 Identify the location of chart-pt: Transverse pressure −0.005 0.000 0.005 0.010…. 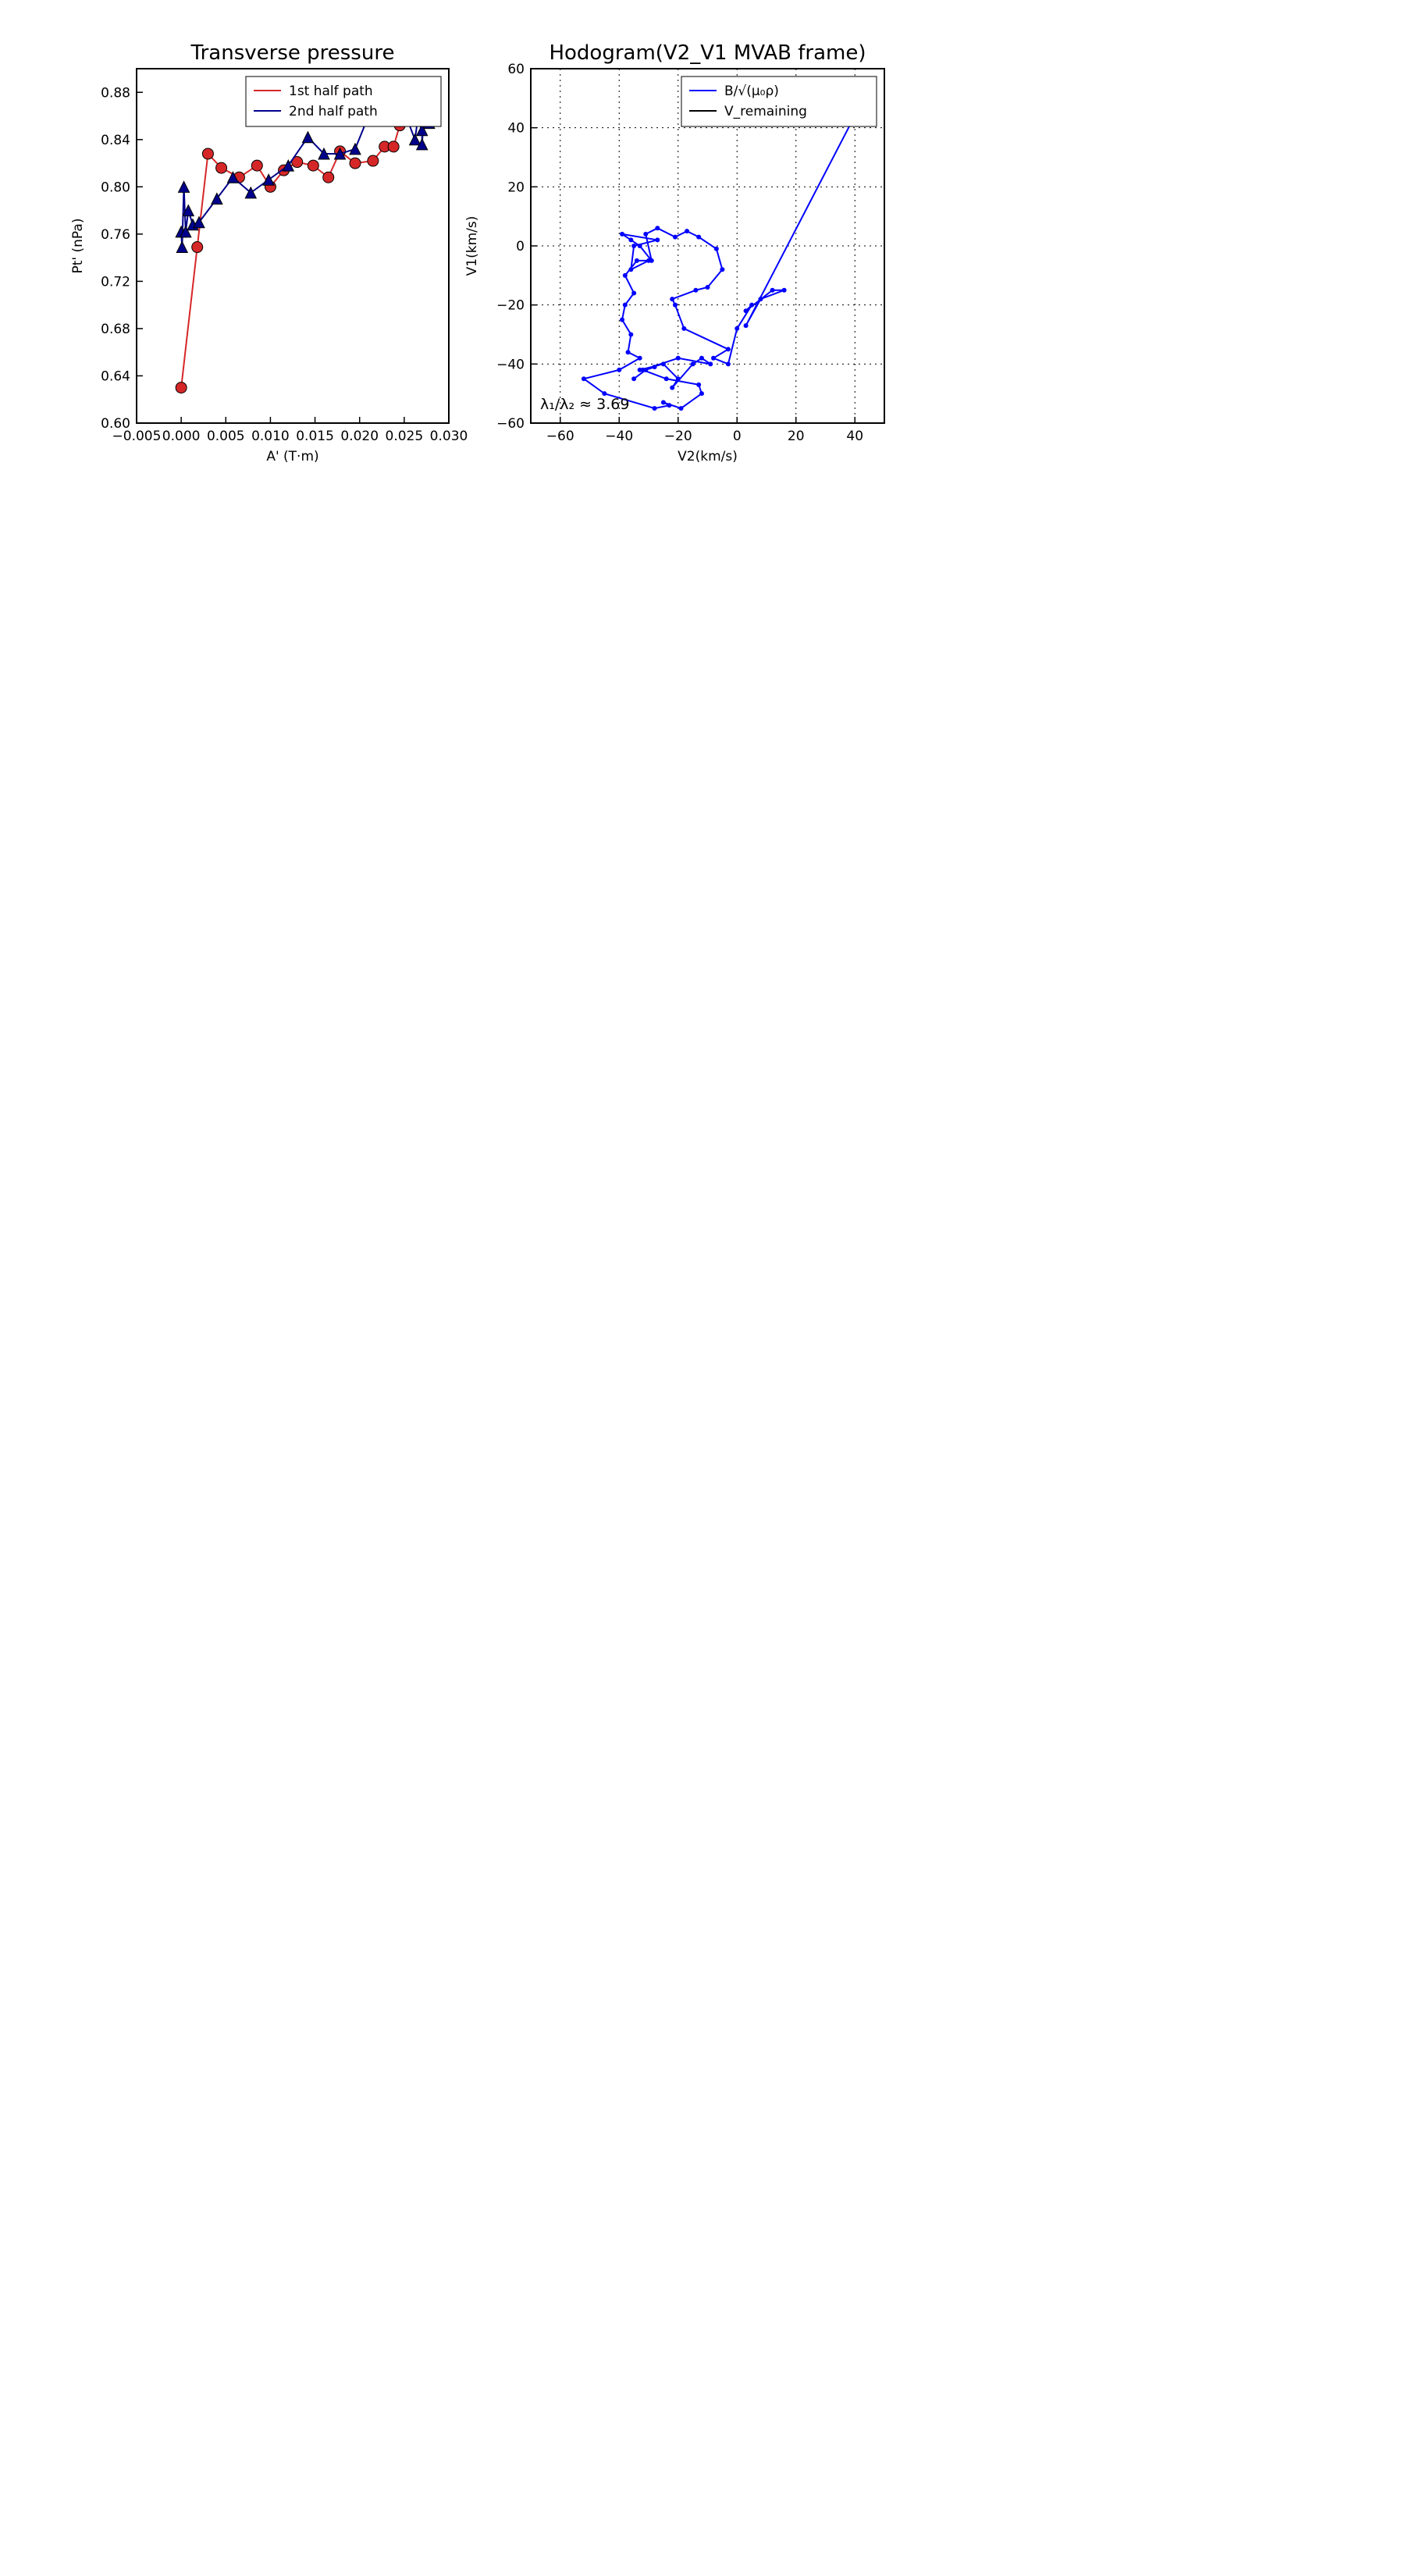
(269, 252).